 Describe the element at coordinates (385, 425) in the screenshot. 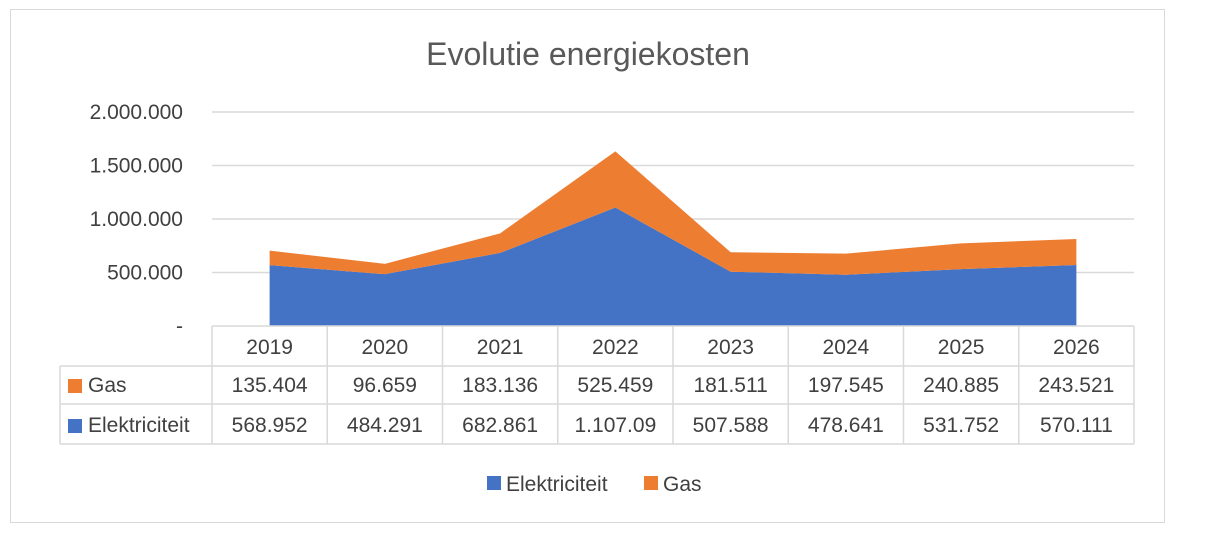

I see `table-cell: 484.291` at that location.